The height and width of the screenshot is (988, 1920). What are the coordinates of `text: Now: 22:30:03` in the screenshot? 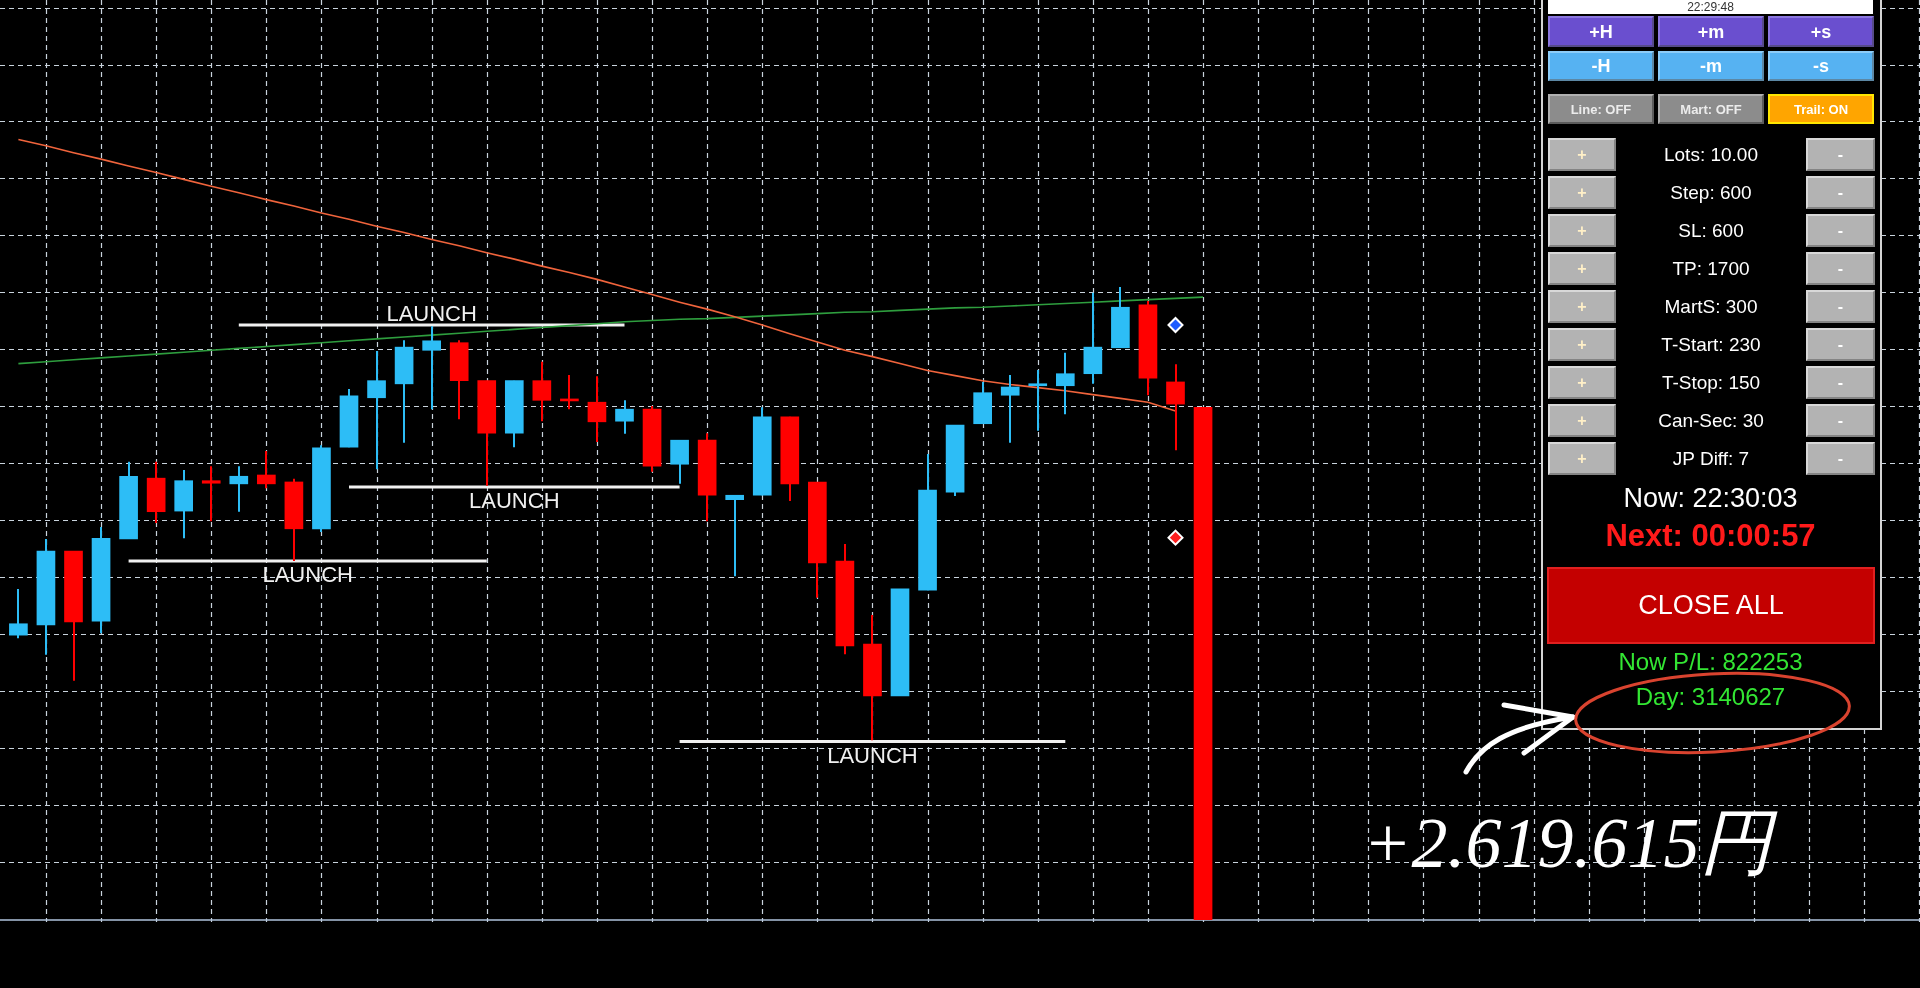 It's located at (1710, 497).